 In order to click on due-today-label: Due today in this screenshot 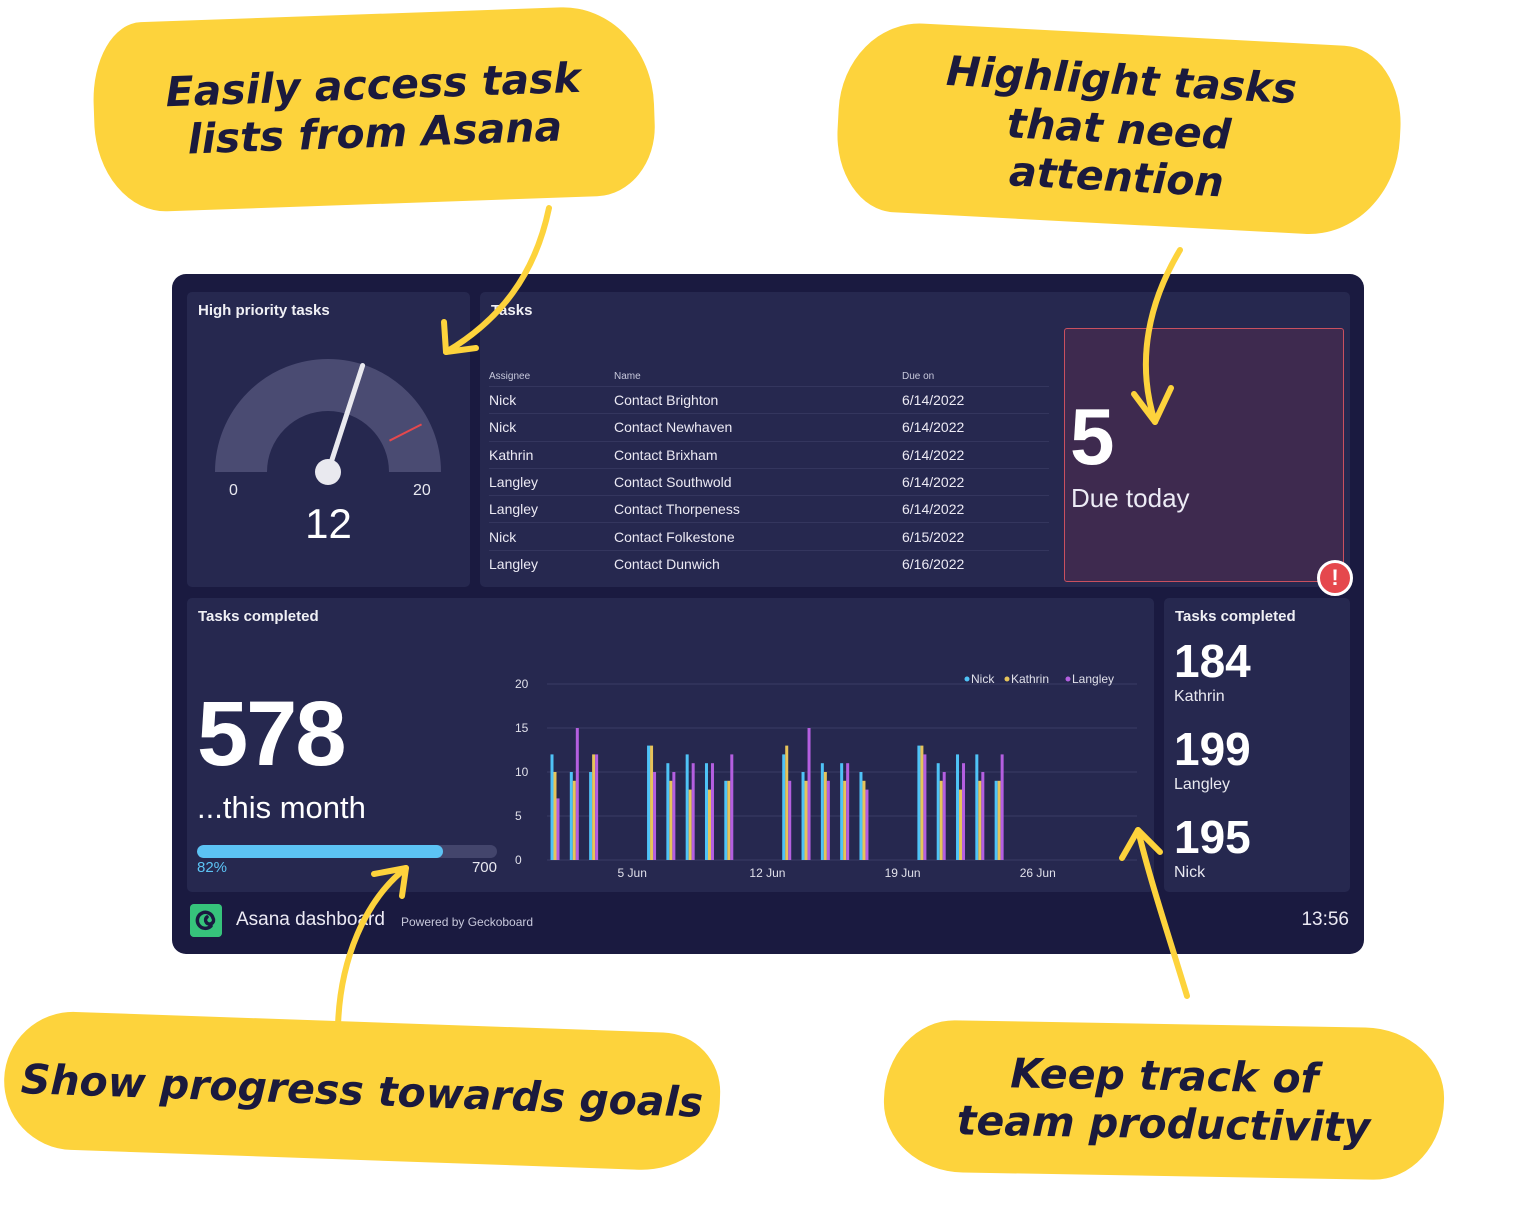, I will do `click(1130, 498)`.